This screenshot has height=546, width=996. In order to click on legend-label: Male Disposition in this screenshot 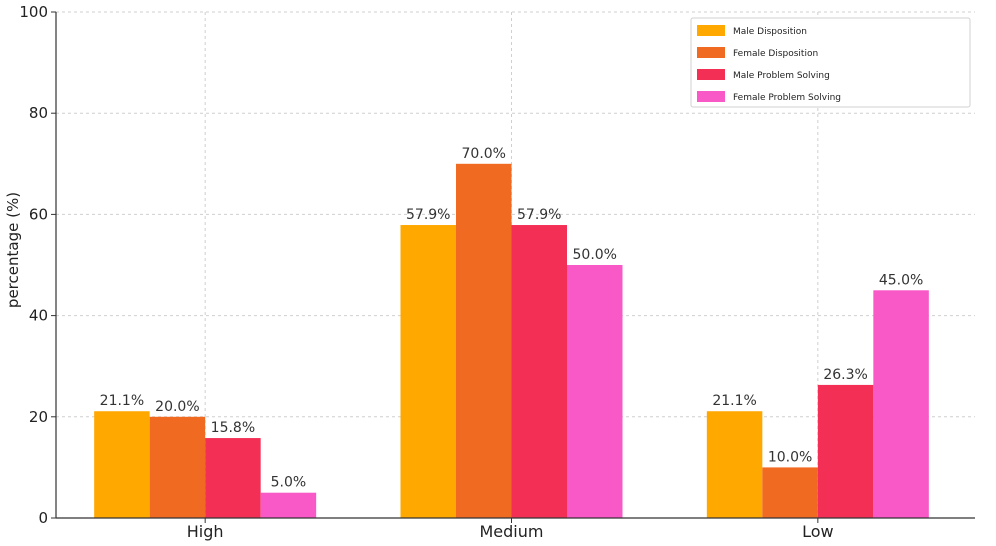, I will do `click(770, 32)`.